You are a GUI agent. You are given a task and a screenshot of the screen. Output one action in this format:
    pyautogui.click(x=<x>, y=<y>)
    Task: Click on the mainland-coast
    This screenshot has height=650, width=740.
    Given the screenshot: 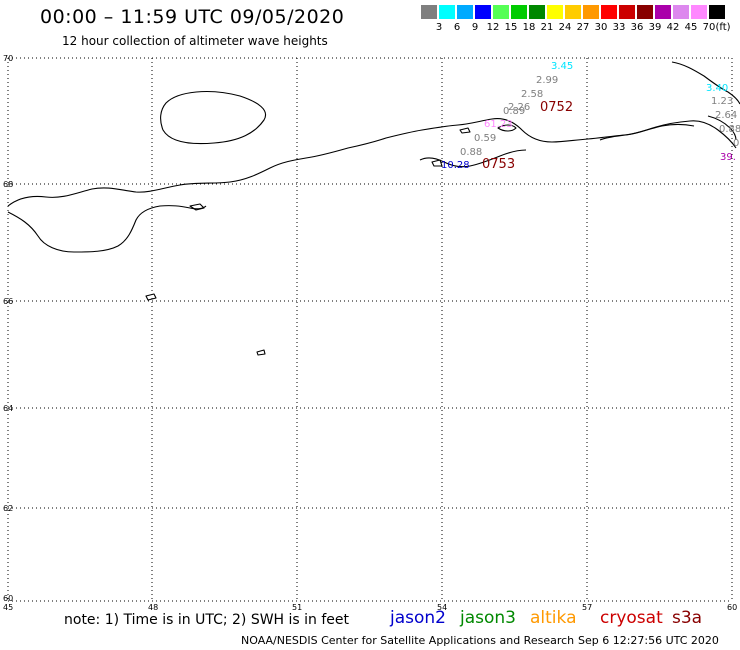 What is the action you would take?
    pyautogui.click(x=372, y=162)
    